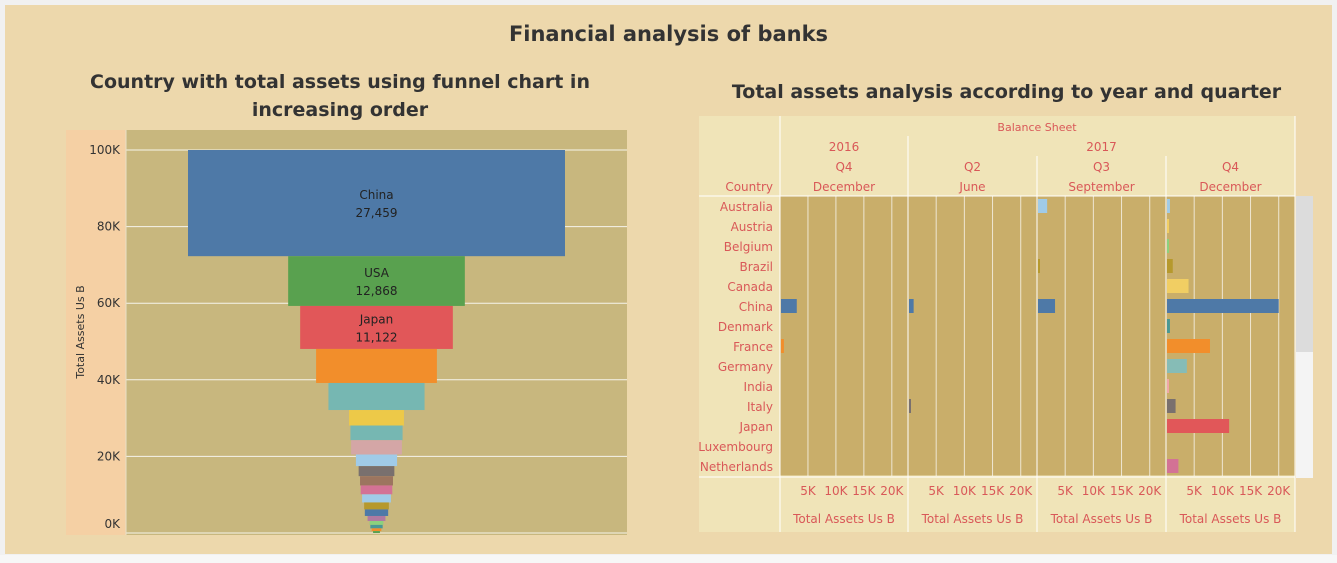 The width and height of the screenshot is (1337, 563). Describe the element at coordinates (377, 213) in the screenshot. I see `segment-value-label: 27,459` at that location.